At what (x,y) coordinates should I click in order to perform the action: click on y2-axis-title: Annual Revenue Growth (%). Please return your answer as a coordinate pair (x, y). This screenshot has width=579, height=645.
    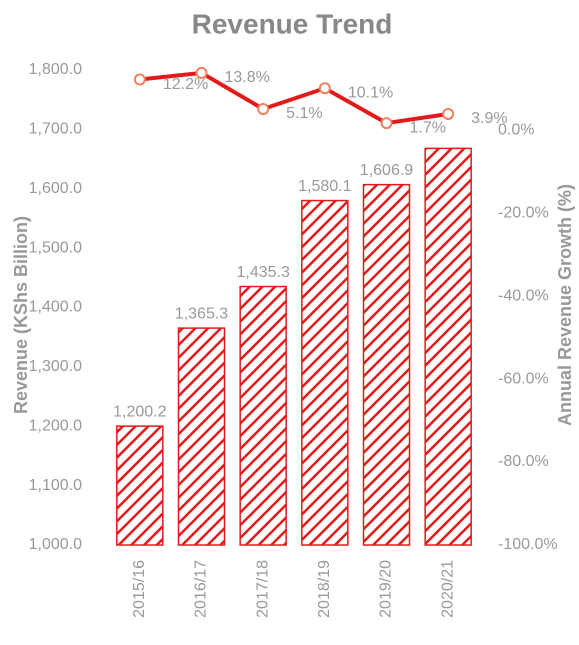
    Looking at the image, I should click on (565, 305).